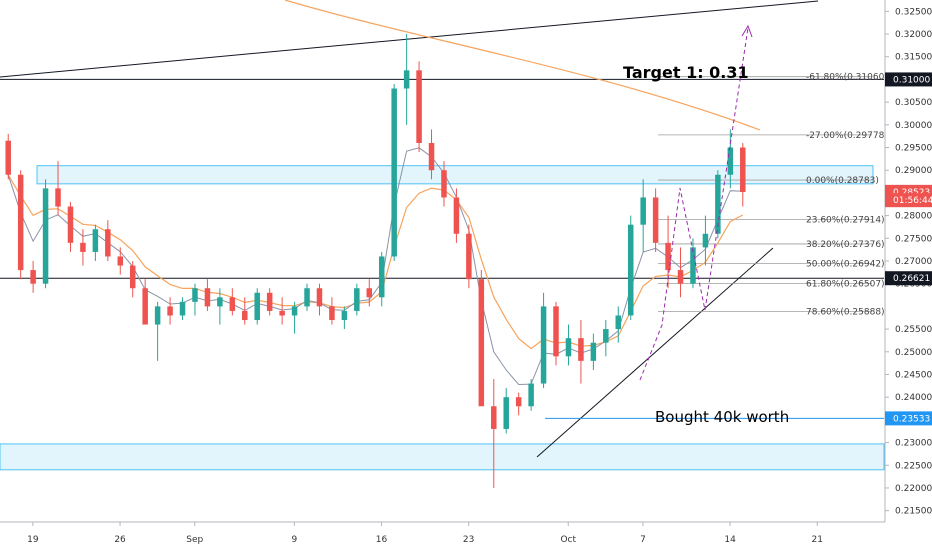 The image size is (932, 554). Describe the element at coordinates (845, 312) in the screenshot. I see `fib-label-7: 78.60%(0.25888)` at that location.